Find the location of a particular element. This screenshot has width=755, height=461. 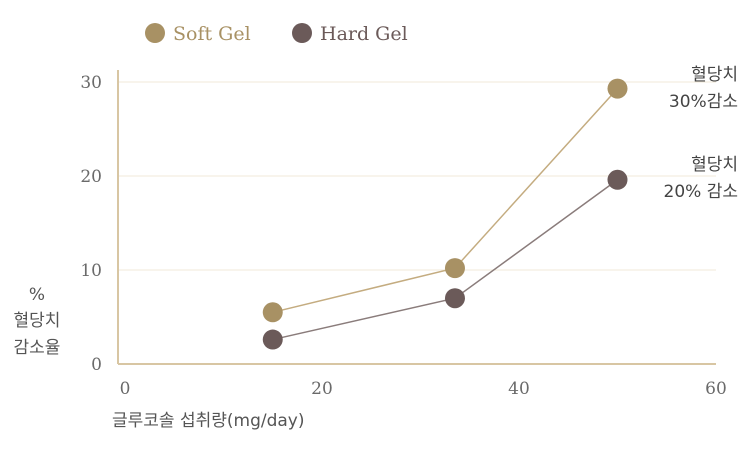

annotation-soft-gel-line-1: 혈당치 is located at coordinates (714, 75).